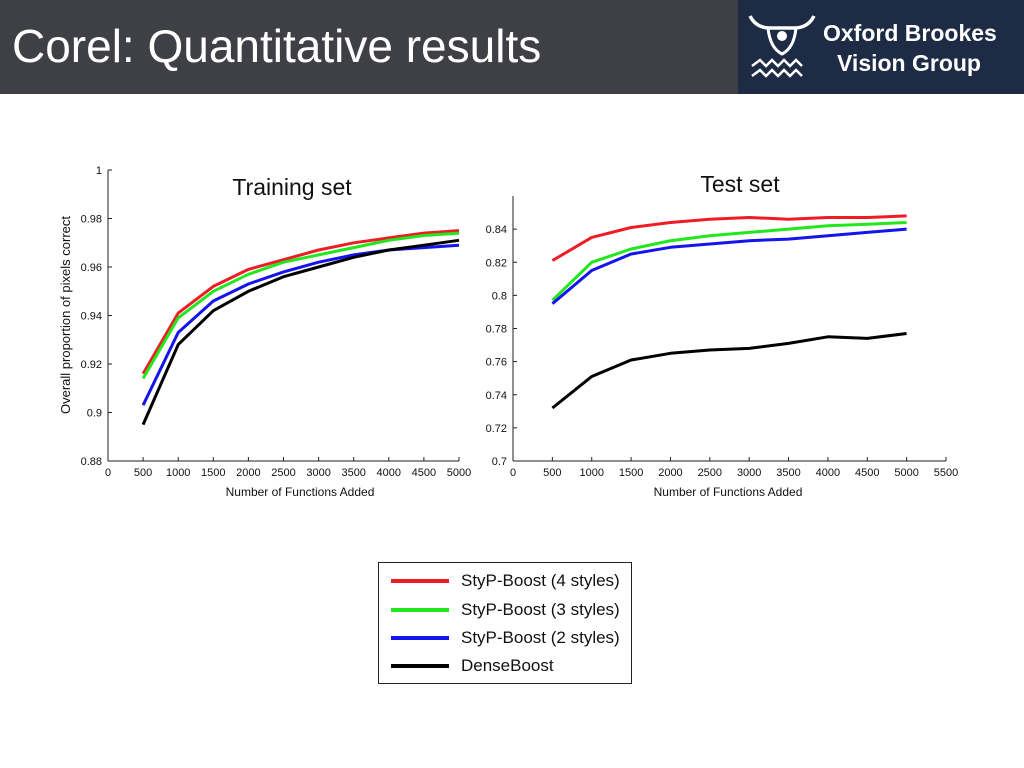 The width and height of the screenshot is (1024, 768). Describe the element at coordinates (507, 665) in the screenshot. I see `legend-label: DenseBoost` at that location.